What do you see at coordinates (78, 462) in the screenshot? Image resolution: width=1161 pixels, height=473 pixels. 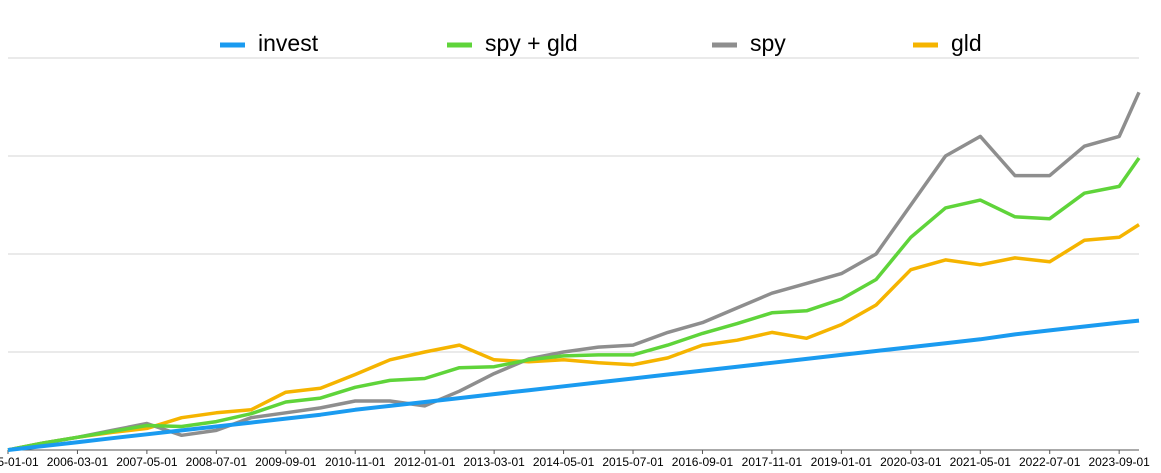 I see `x-tick-label: 2006-03-01` at bounding box center [78, 462].